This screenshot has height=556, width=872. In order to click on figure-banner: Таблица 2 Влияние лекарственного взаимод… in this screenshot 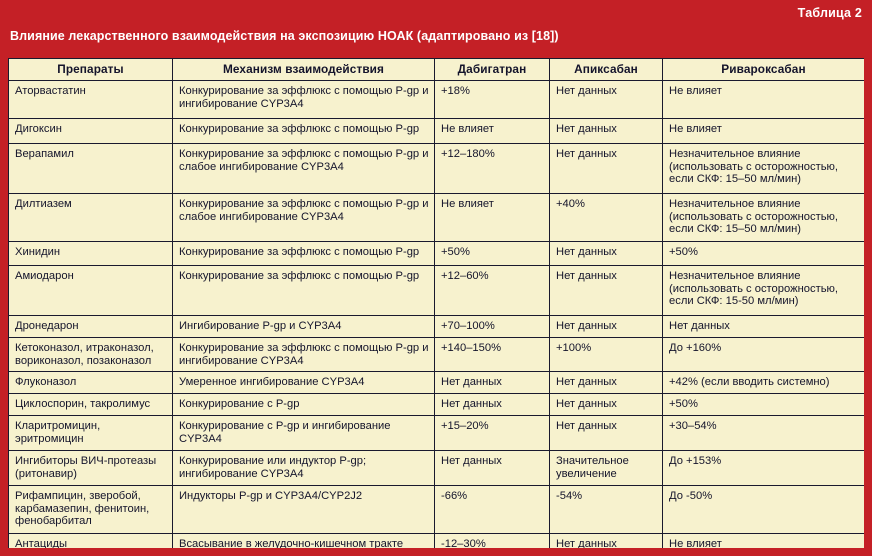, I will do `click(436, 27)`.